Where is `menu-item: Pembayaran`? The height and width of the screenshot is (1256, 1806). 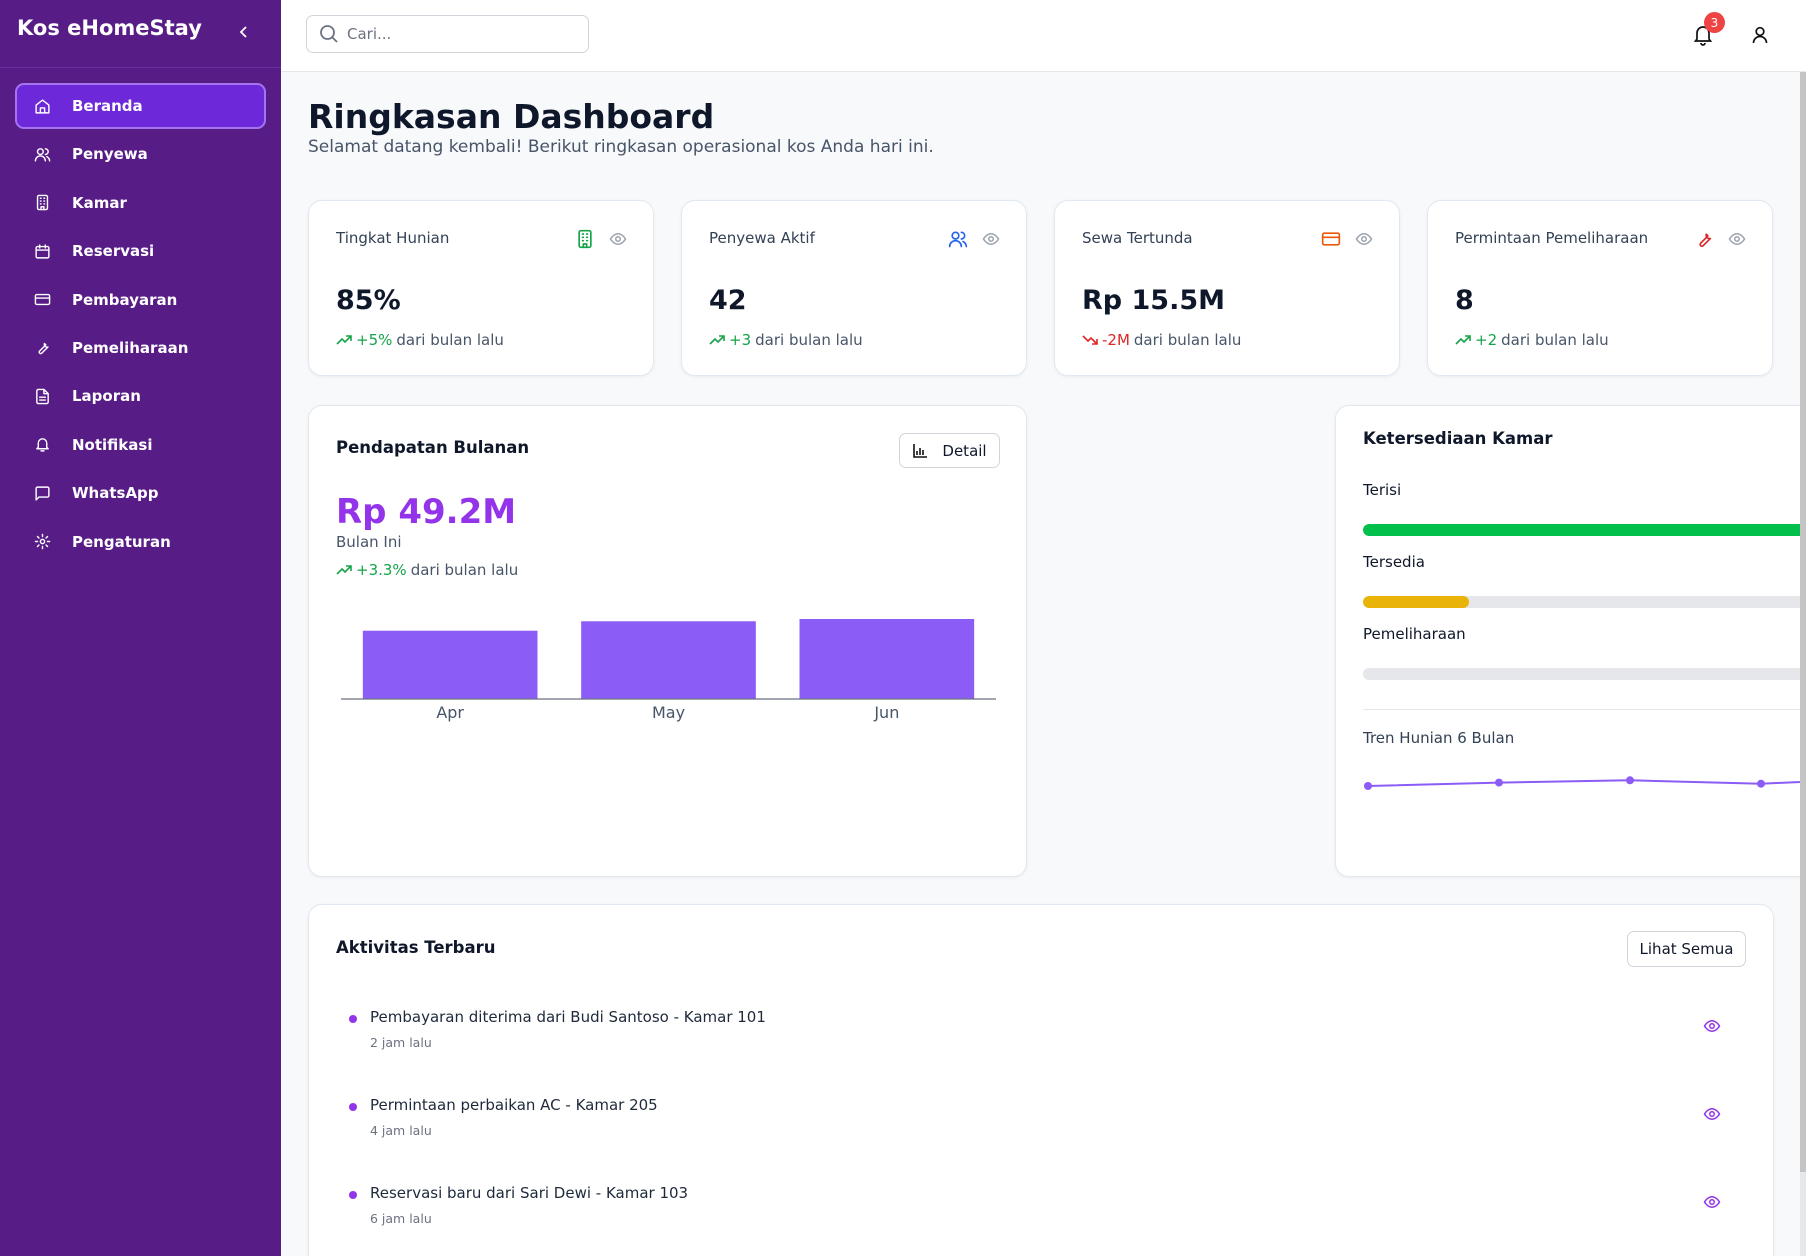
menu-item: Pembayaran is located at coordinates (140, 300).